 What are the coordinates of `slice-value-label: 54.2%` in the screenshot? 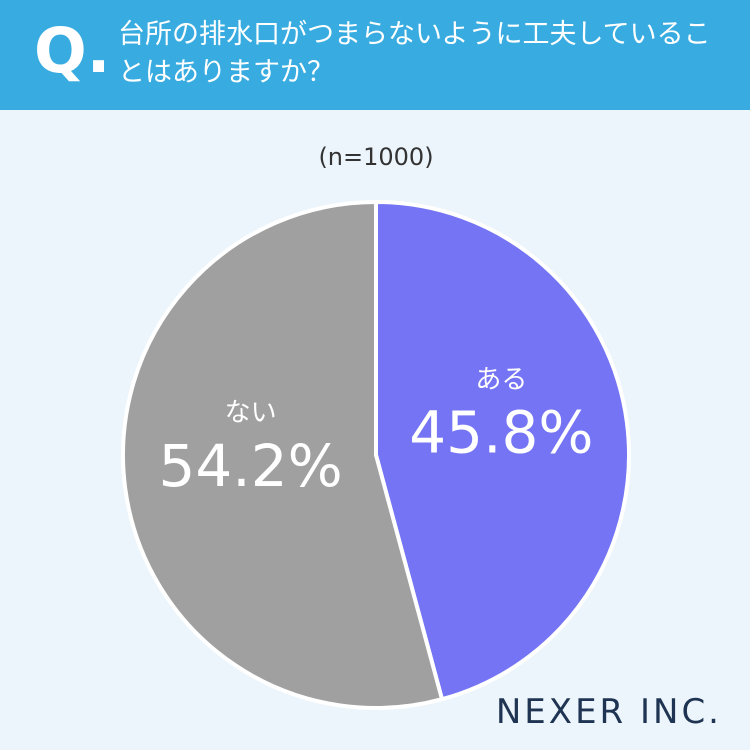 It's located at (250, 466).